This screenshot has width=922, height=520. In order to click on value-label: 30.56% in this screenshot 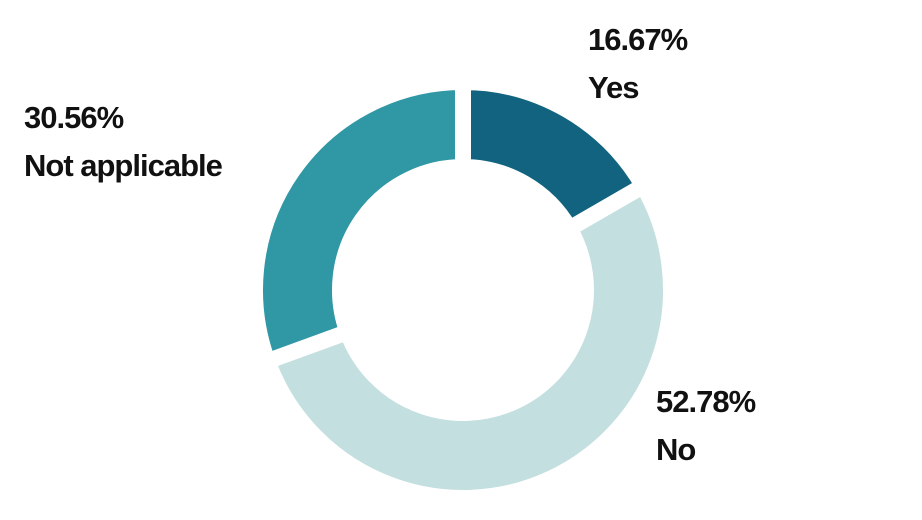, I will do `click(74, 117)`.